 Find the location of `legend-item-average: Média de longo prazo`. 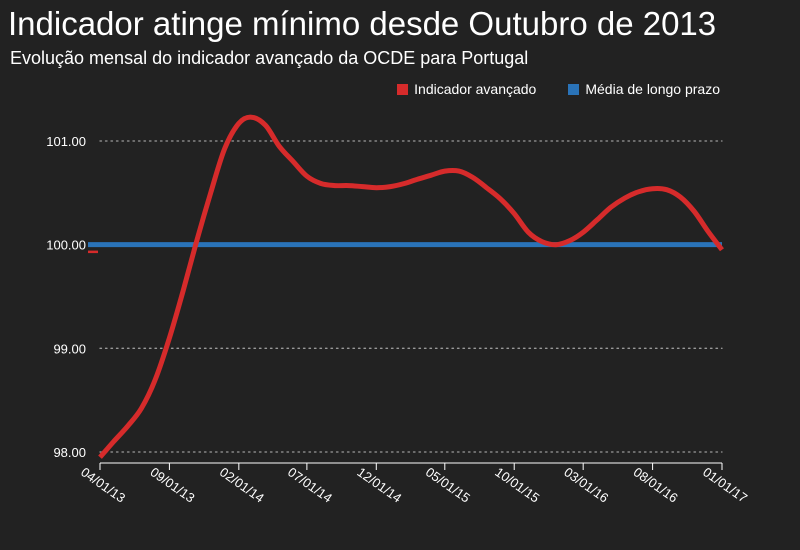

legend-item-average: Média de longo prazo is located at coordinates (644, 89).